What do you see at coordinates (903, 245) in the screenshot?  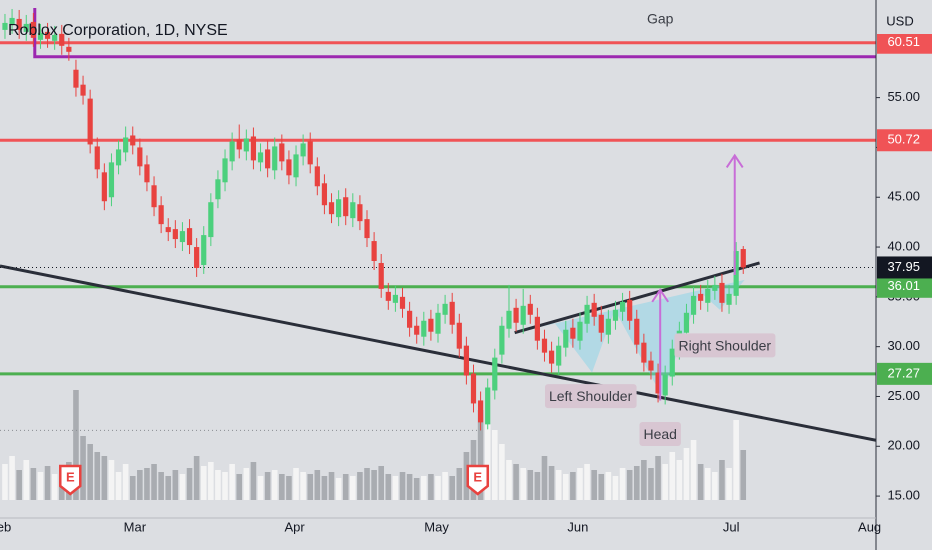 I see `y-tick-label: 40.00` at bounding box center [903, 245].